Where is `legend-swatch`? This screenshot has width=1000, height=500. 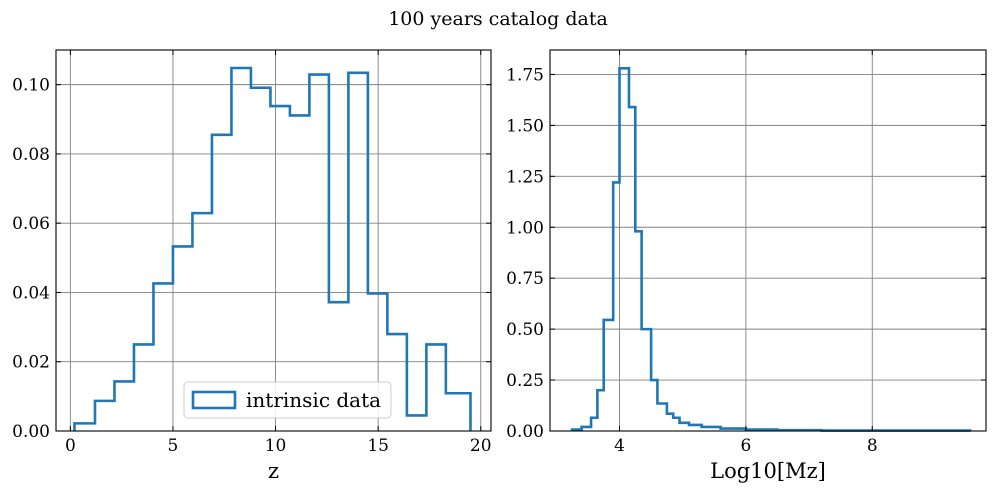
legend-swatch is located at coordinates (214, 400).